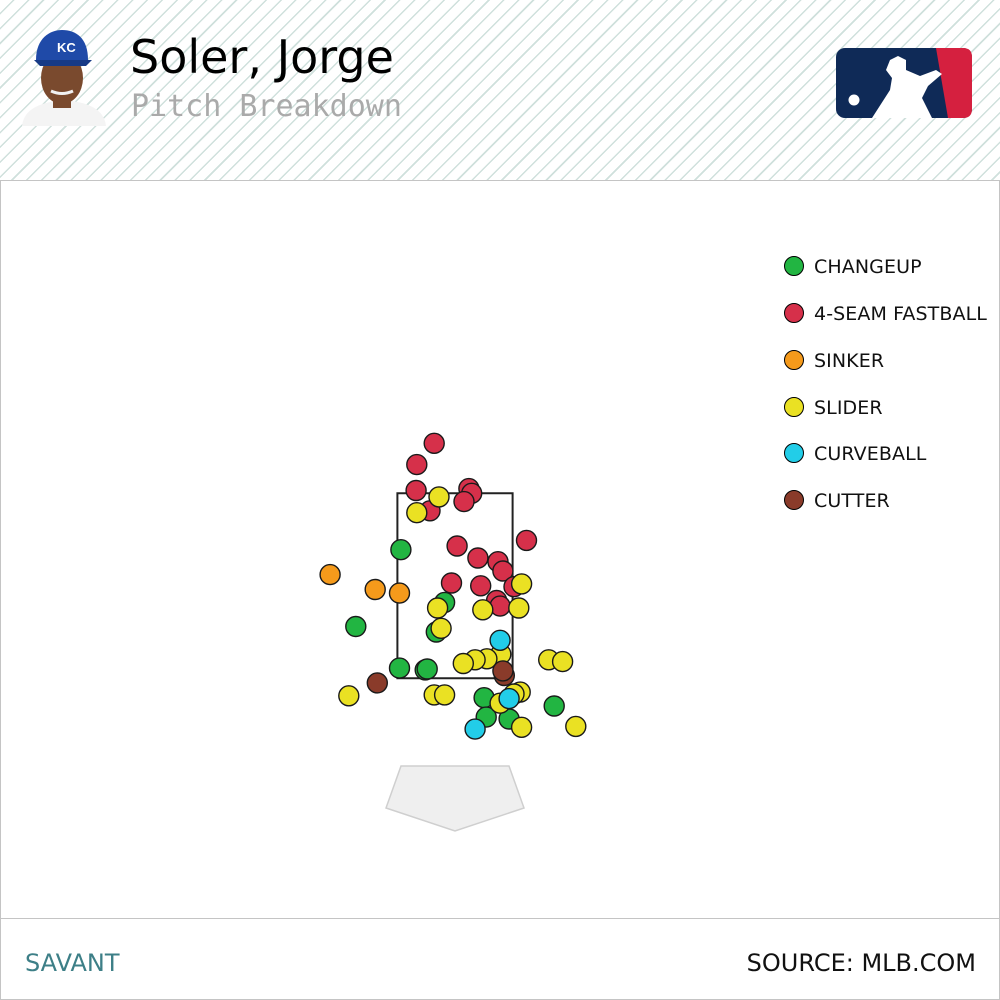 The width and height of the screenshot is (1000, 1000). I want to click on legend-label: CURVEBALL, so click(870, 454).